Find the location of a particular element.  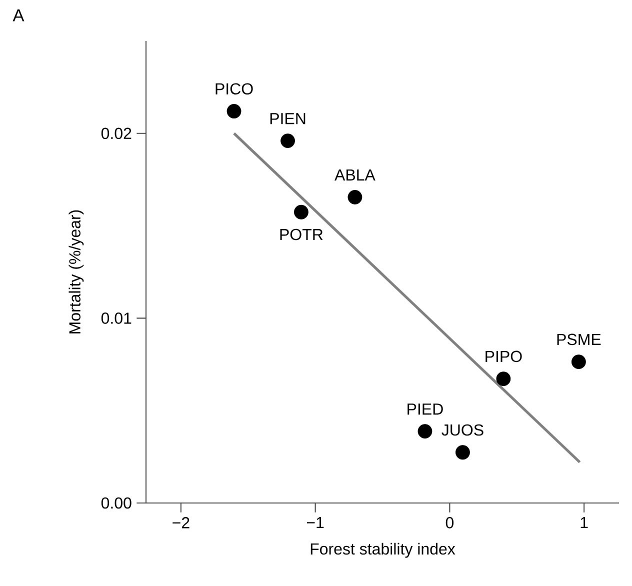

x-axis-title: Forest stability index is located at coordinates (383, 550).